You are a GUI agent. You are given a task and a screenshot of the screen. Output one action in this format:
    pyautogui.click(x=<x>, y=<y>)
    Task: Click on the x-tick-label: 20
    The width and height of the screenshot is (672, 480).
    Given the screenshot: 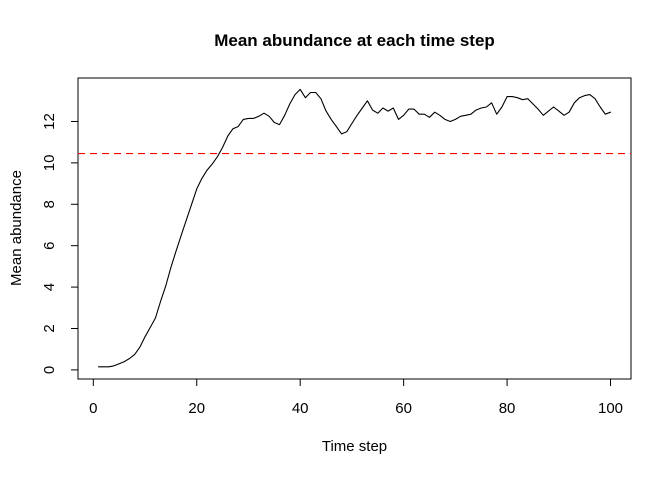 What is the action you would take?
    pyautogui.click(x=196, y=408)
    